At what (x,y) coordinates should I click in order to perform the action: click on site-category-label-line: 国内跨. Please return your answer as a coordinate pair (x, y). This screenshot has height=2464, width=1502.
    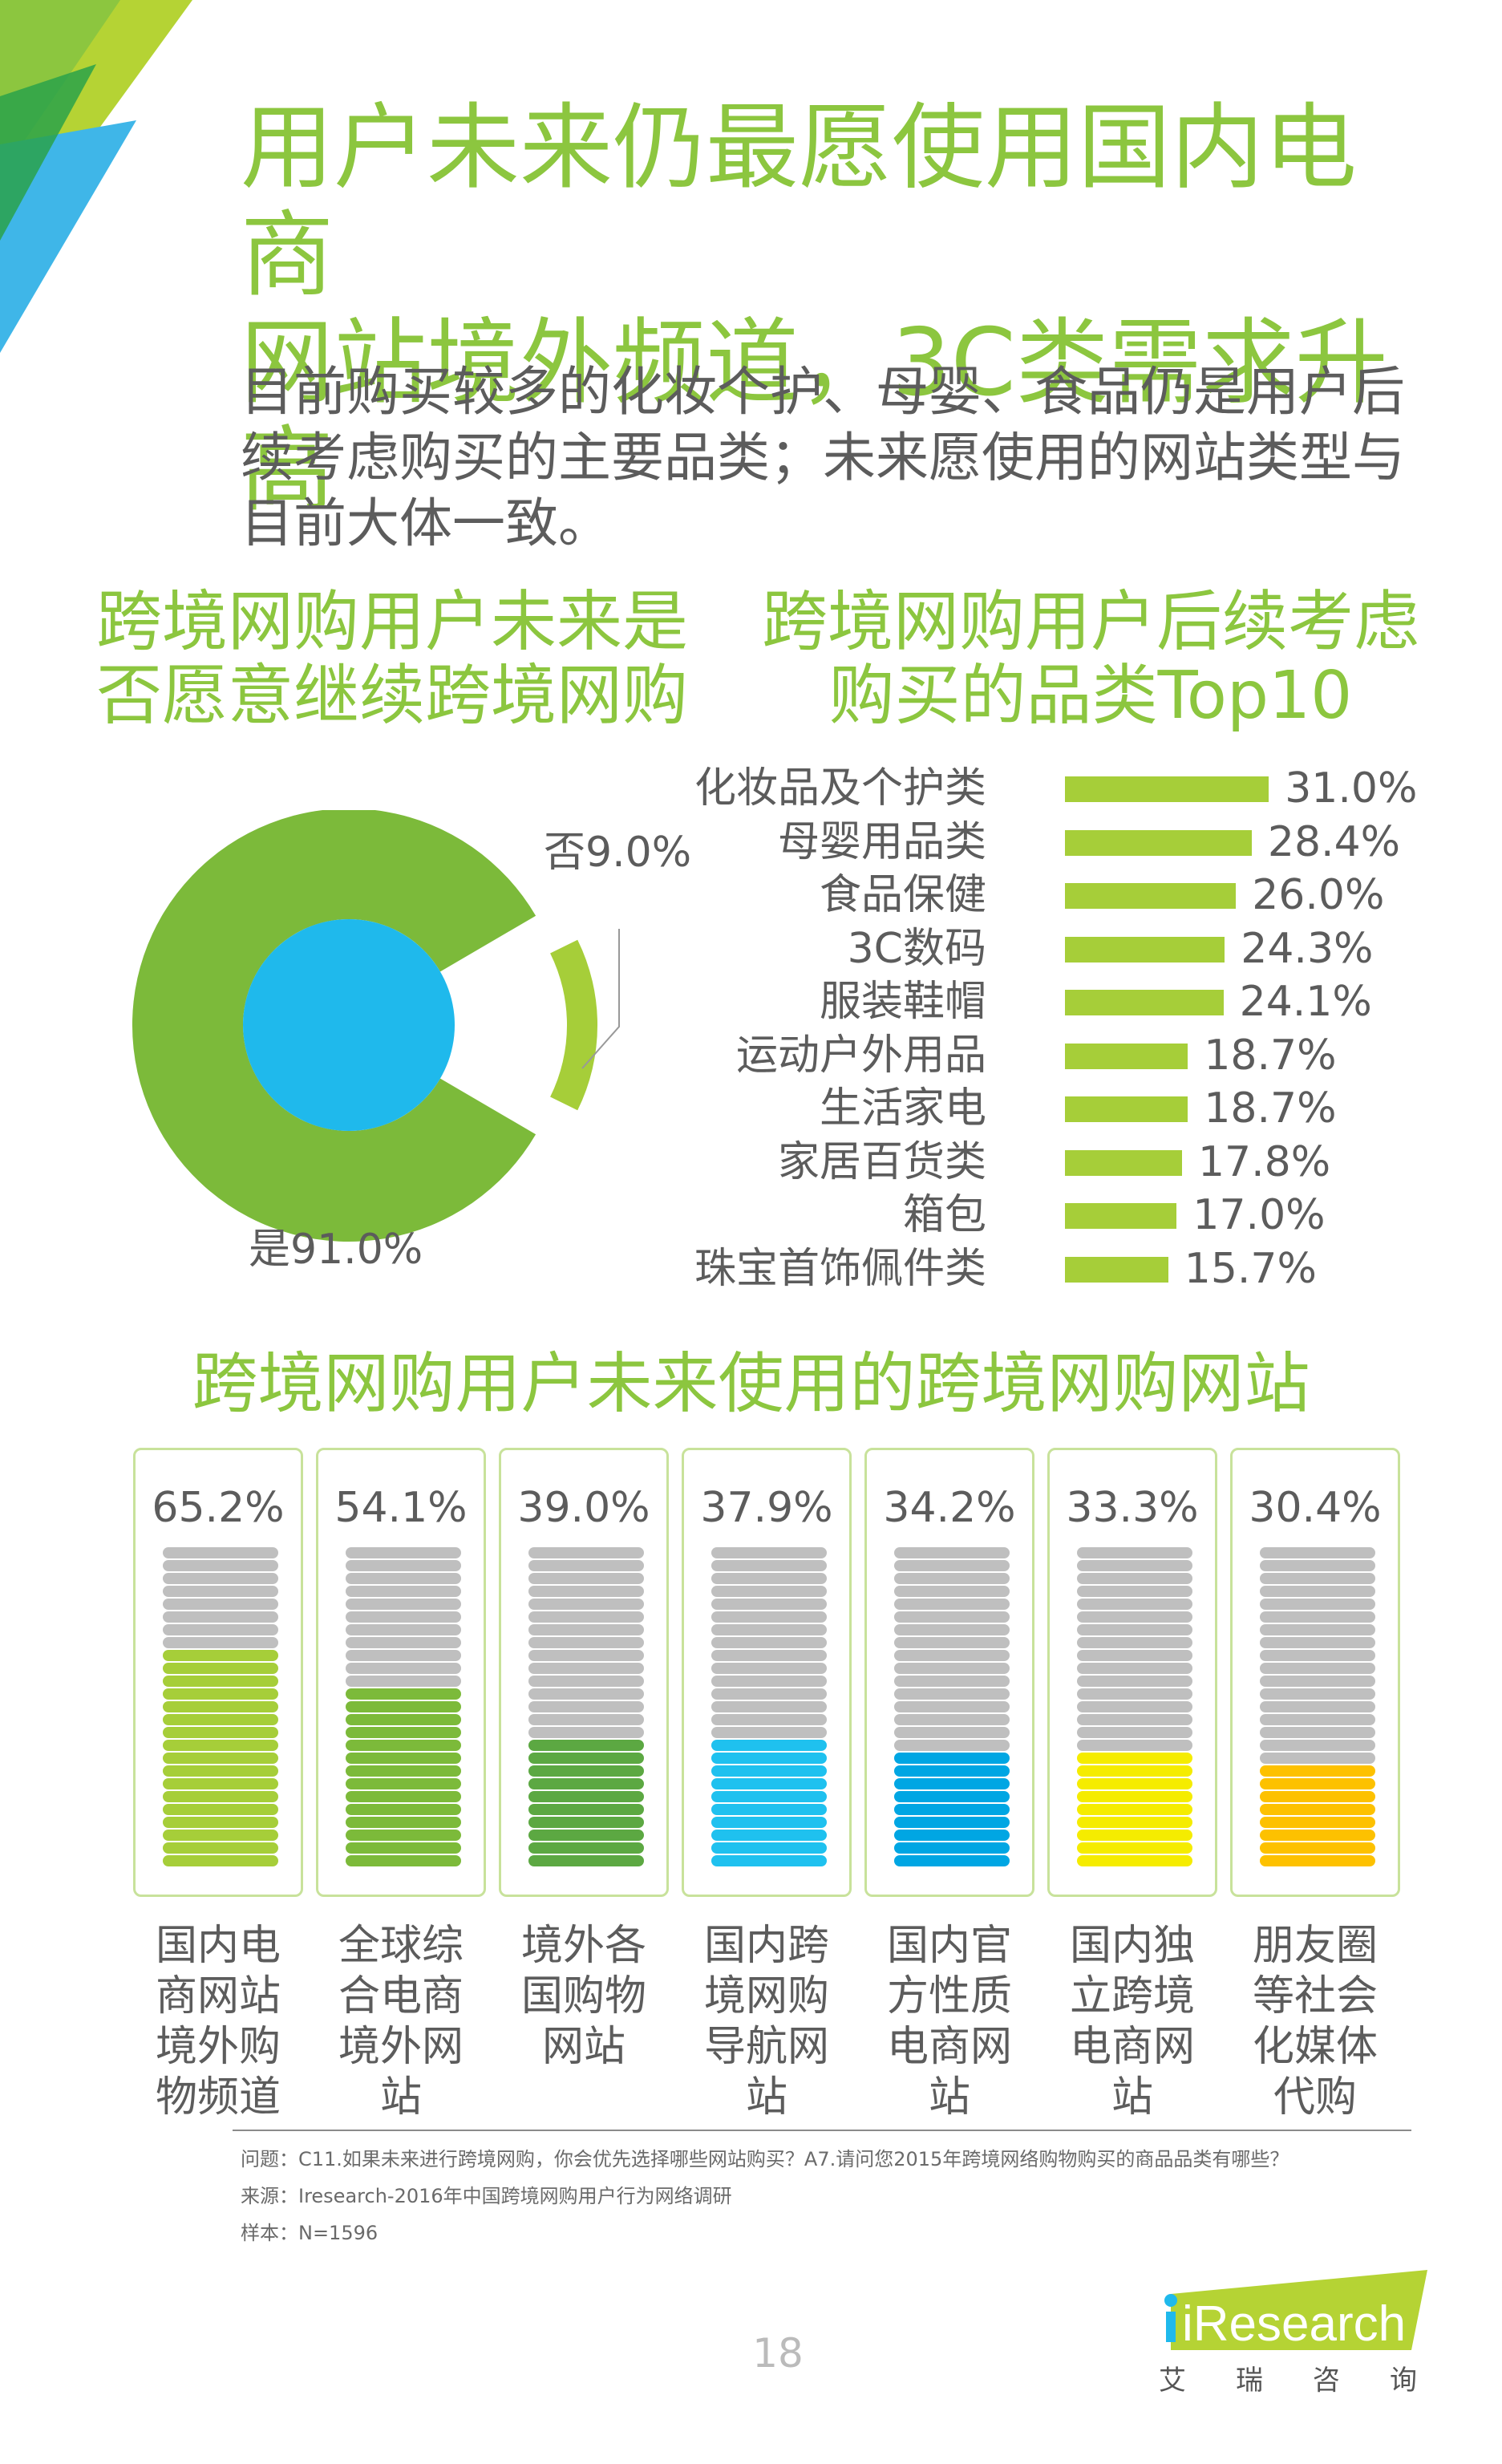
    Looking at the image, I should click on (766, 1946).